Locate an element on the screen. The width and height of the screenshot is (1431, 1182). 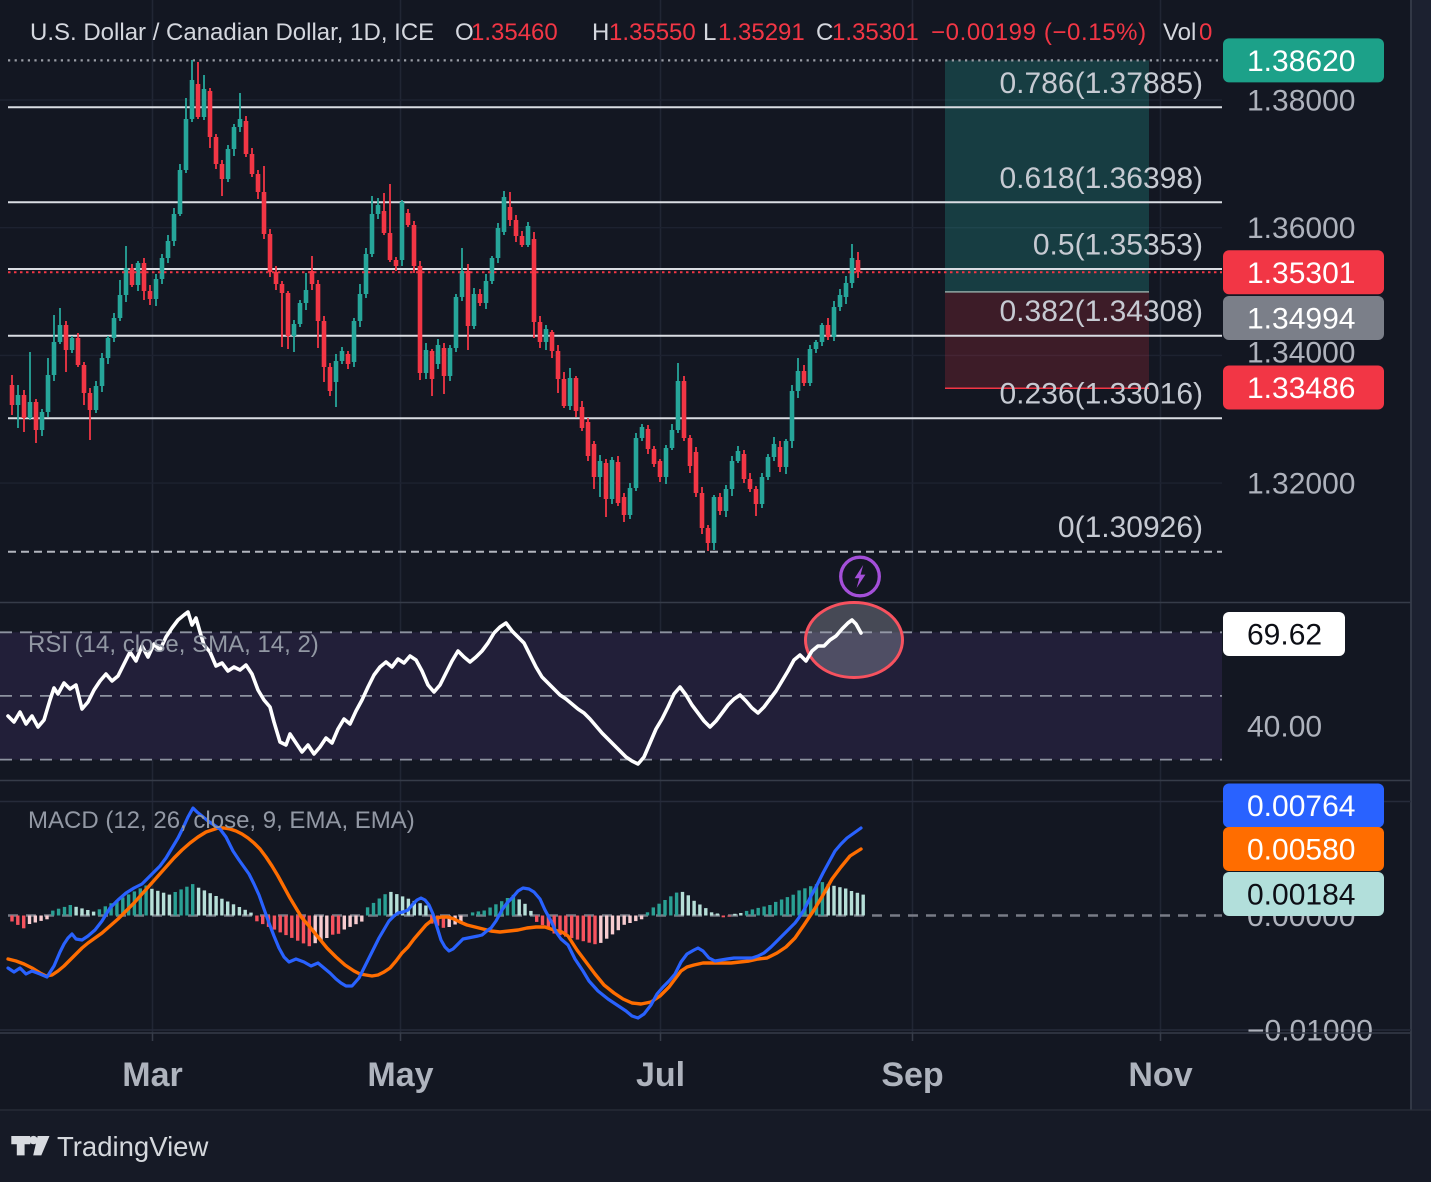
svg-text: −0.01000 is located at coordinates (1310, 1031).